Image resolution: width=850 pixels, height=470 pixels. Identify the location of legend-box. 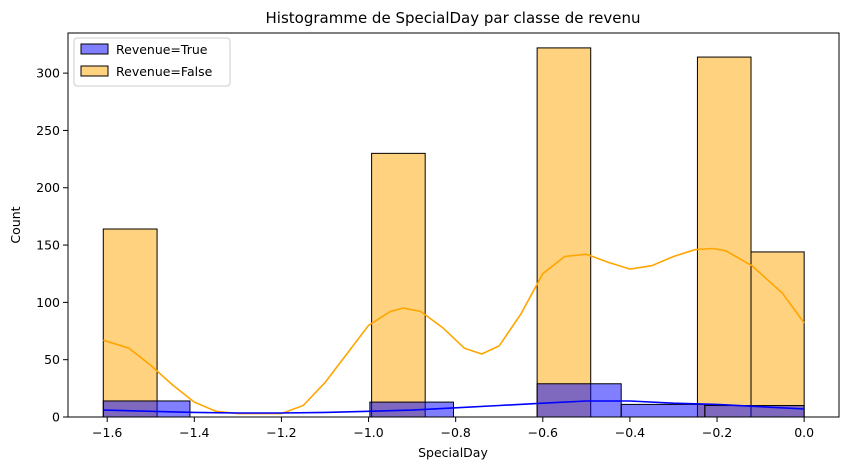
(152, 62).